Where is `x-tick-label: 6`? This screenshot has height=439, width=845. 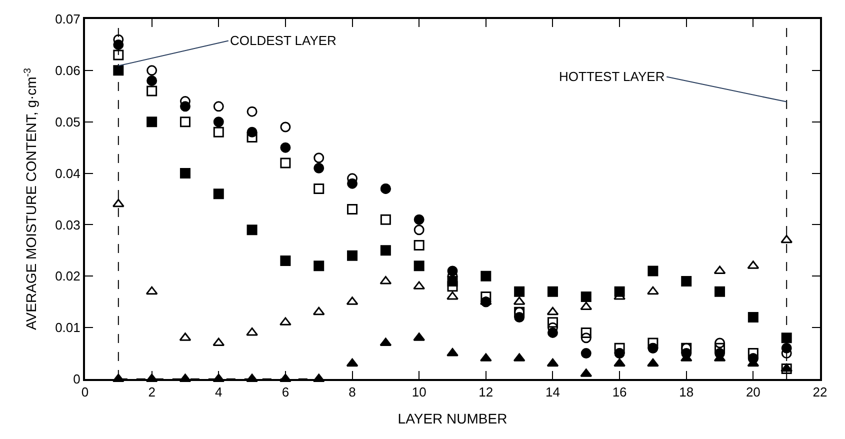
x-tick-label: 6 is located at coordinates (286, 392).